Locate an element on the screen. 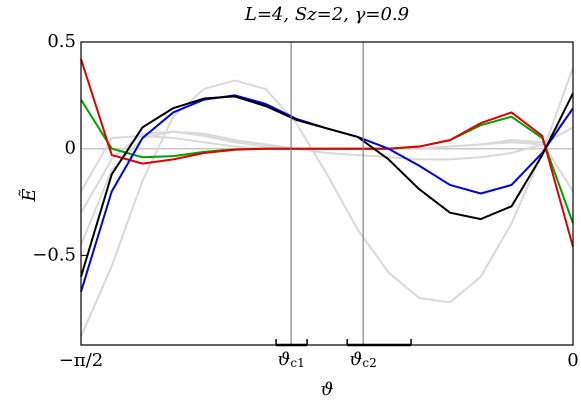  x-tick-label: −π/2 is located at coordinates (81, 360).